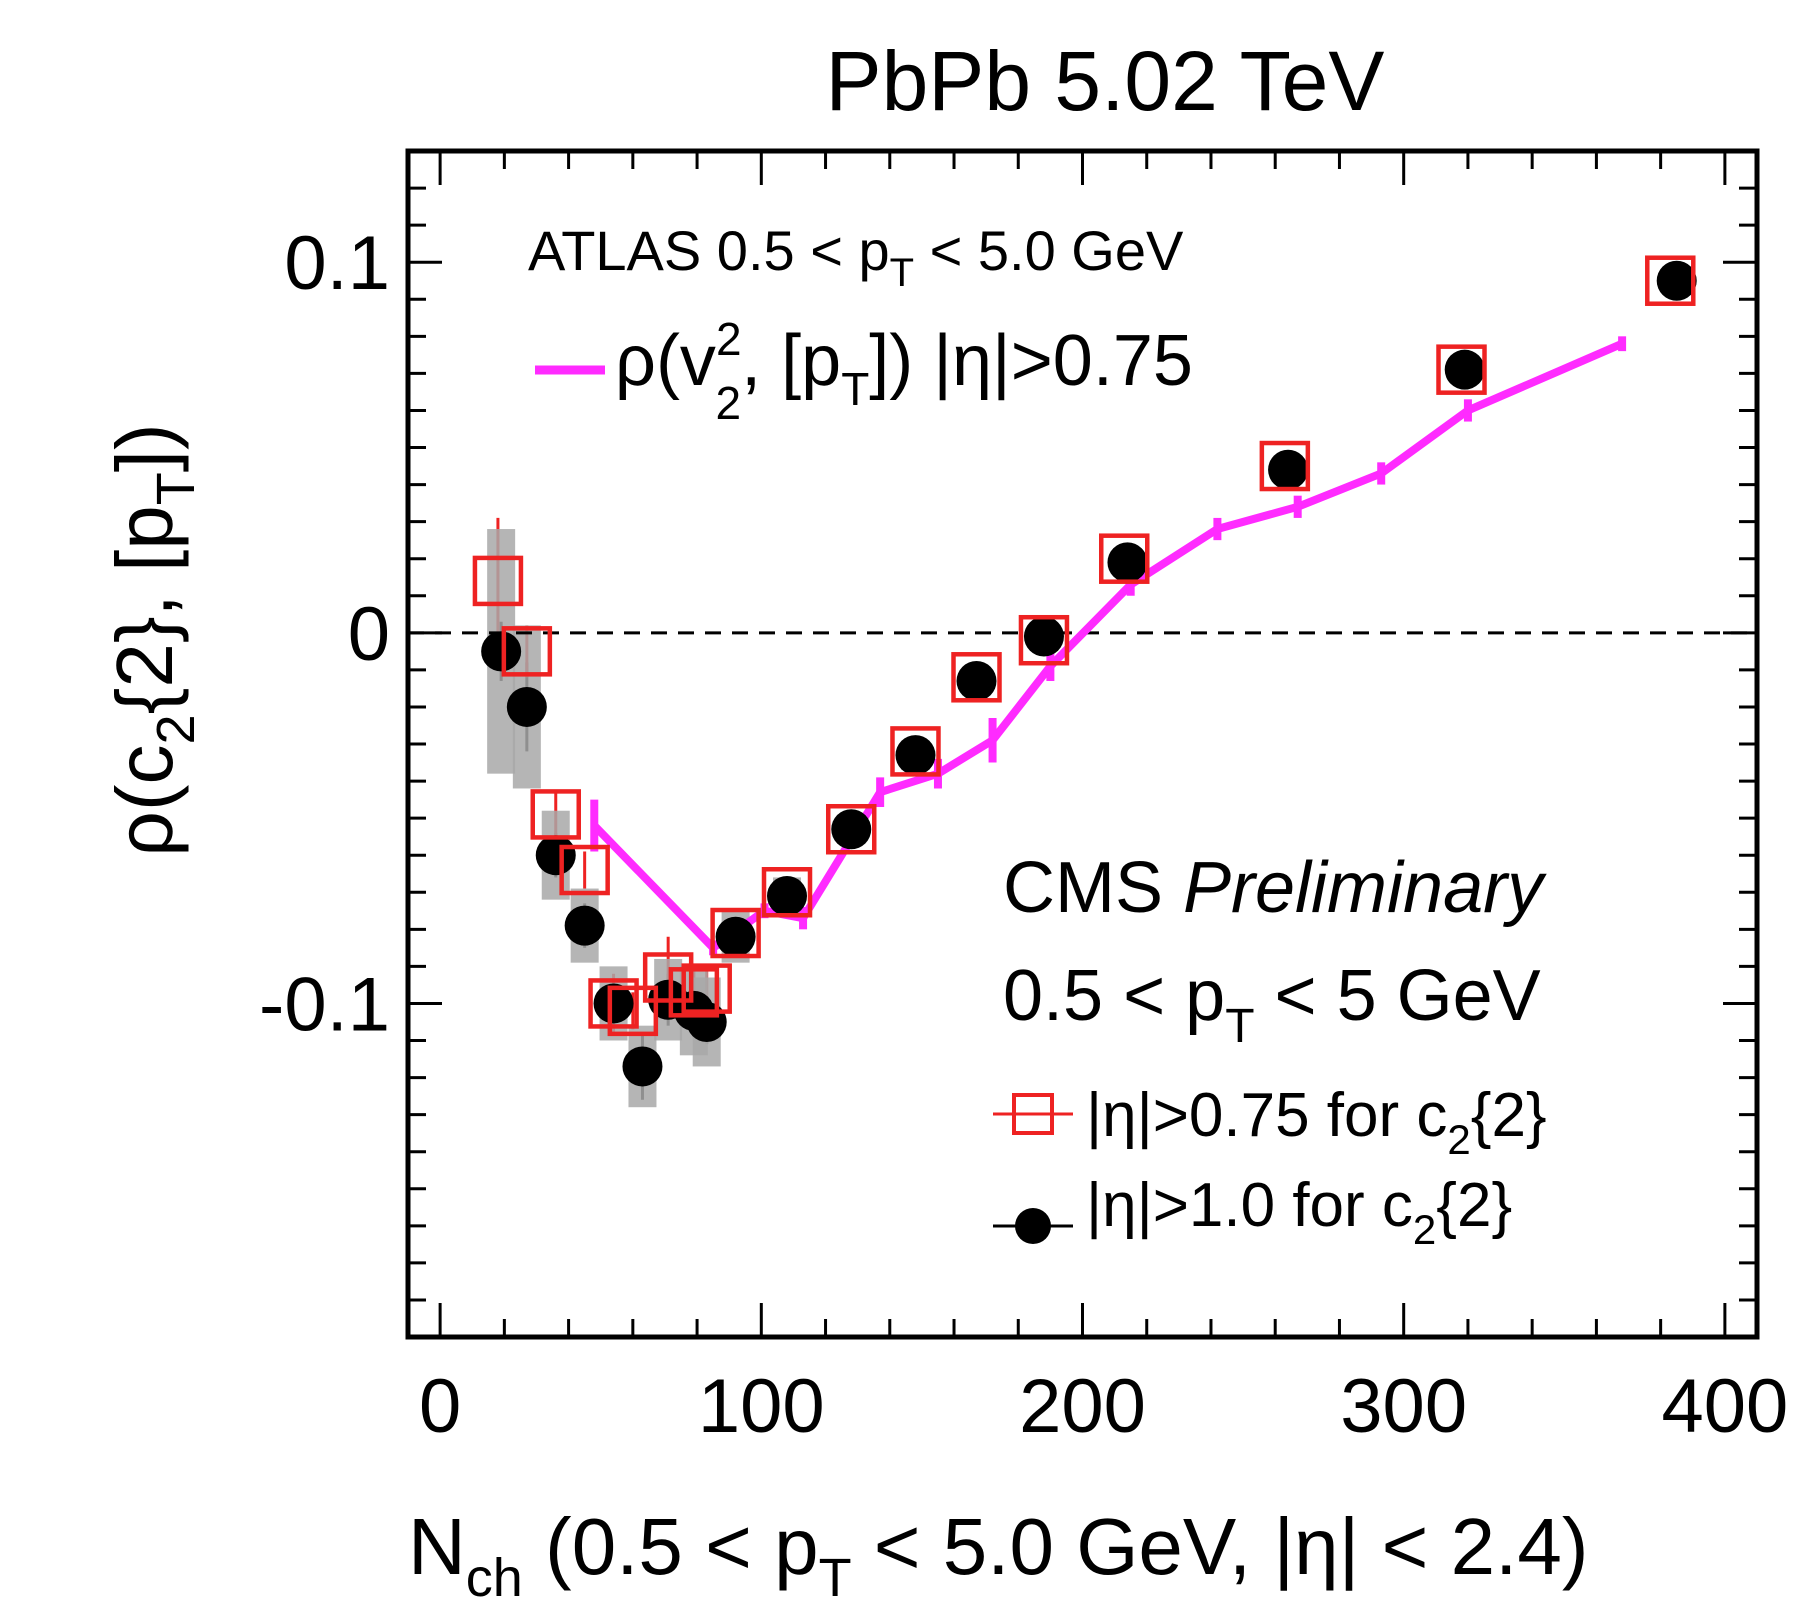 The image size is (1804, 1610). What do you see at coordinates (1220, 1546) in the screenshot?
I see `xlabel-rest2: < 5.0 GeV, |η| < 2.4)` at bounding box center [1220, 1546].